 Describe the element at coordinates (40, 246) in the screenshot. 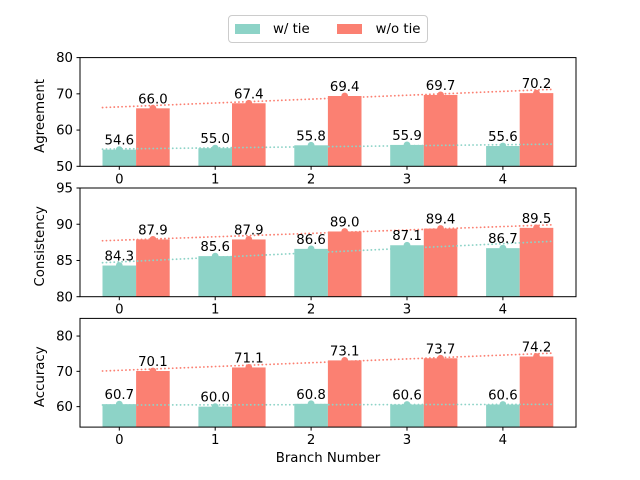

I see `y-axis-label: Consistency` at that location.